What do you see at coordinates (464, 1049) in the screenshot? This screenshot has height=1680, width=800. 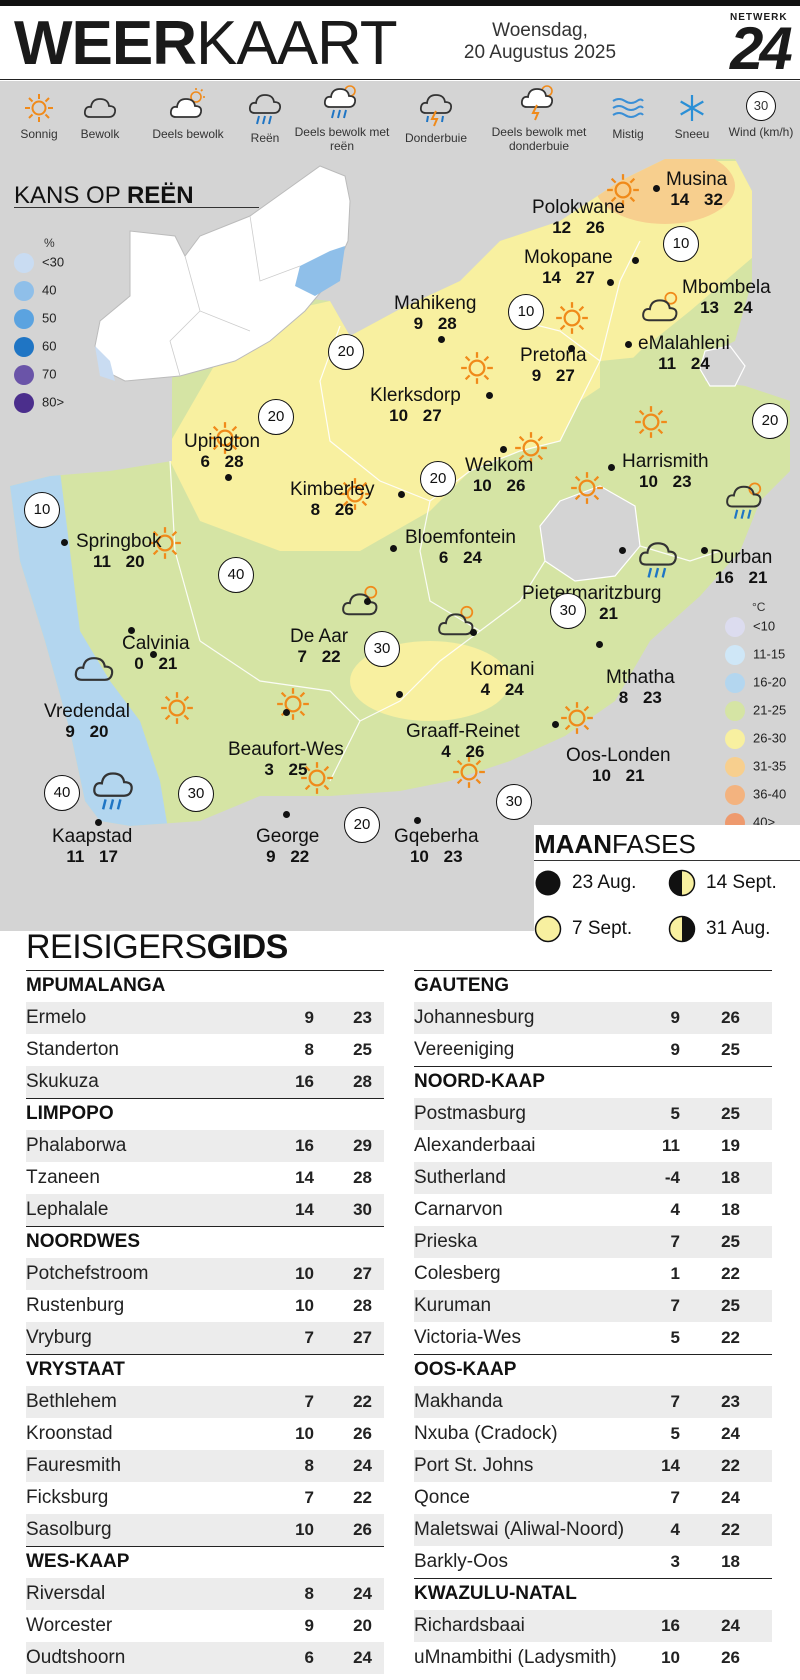 I see `town-name: Vereeniging` at bounding box center [464, 1049].